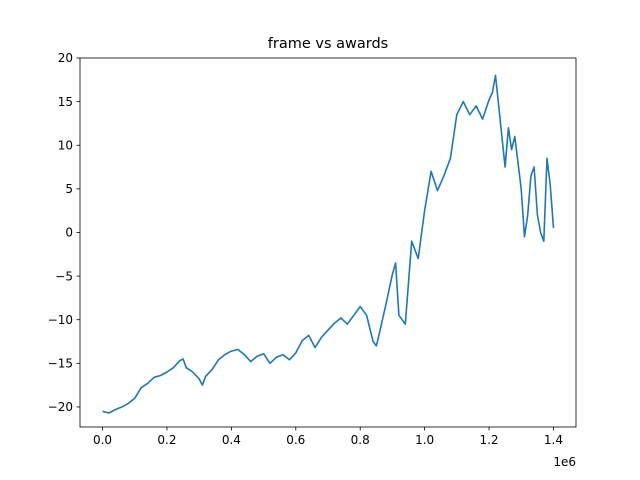 The height and width of the screenshot is (480, 640). Describe the element at coordinates (60, 407) in the screenshot. I see `y-tick-label: −20` at that location.